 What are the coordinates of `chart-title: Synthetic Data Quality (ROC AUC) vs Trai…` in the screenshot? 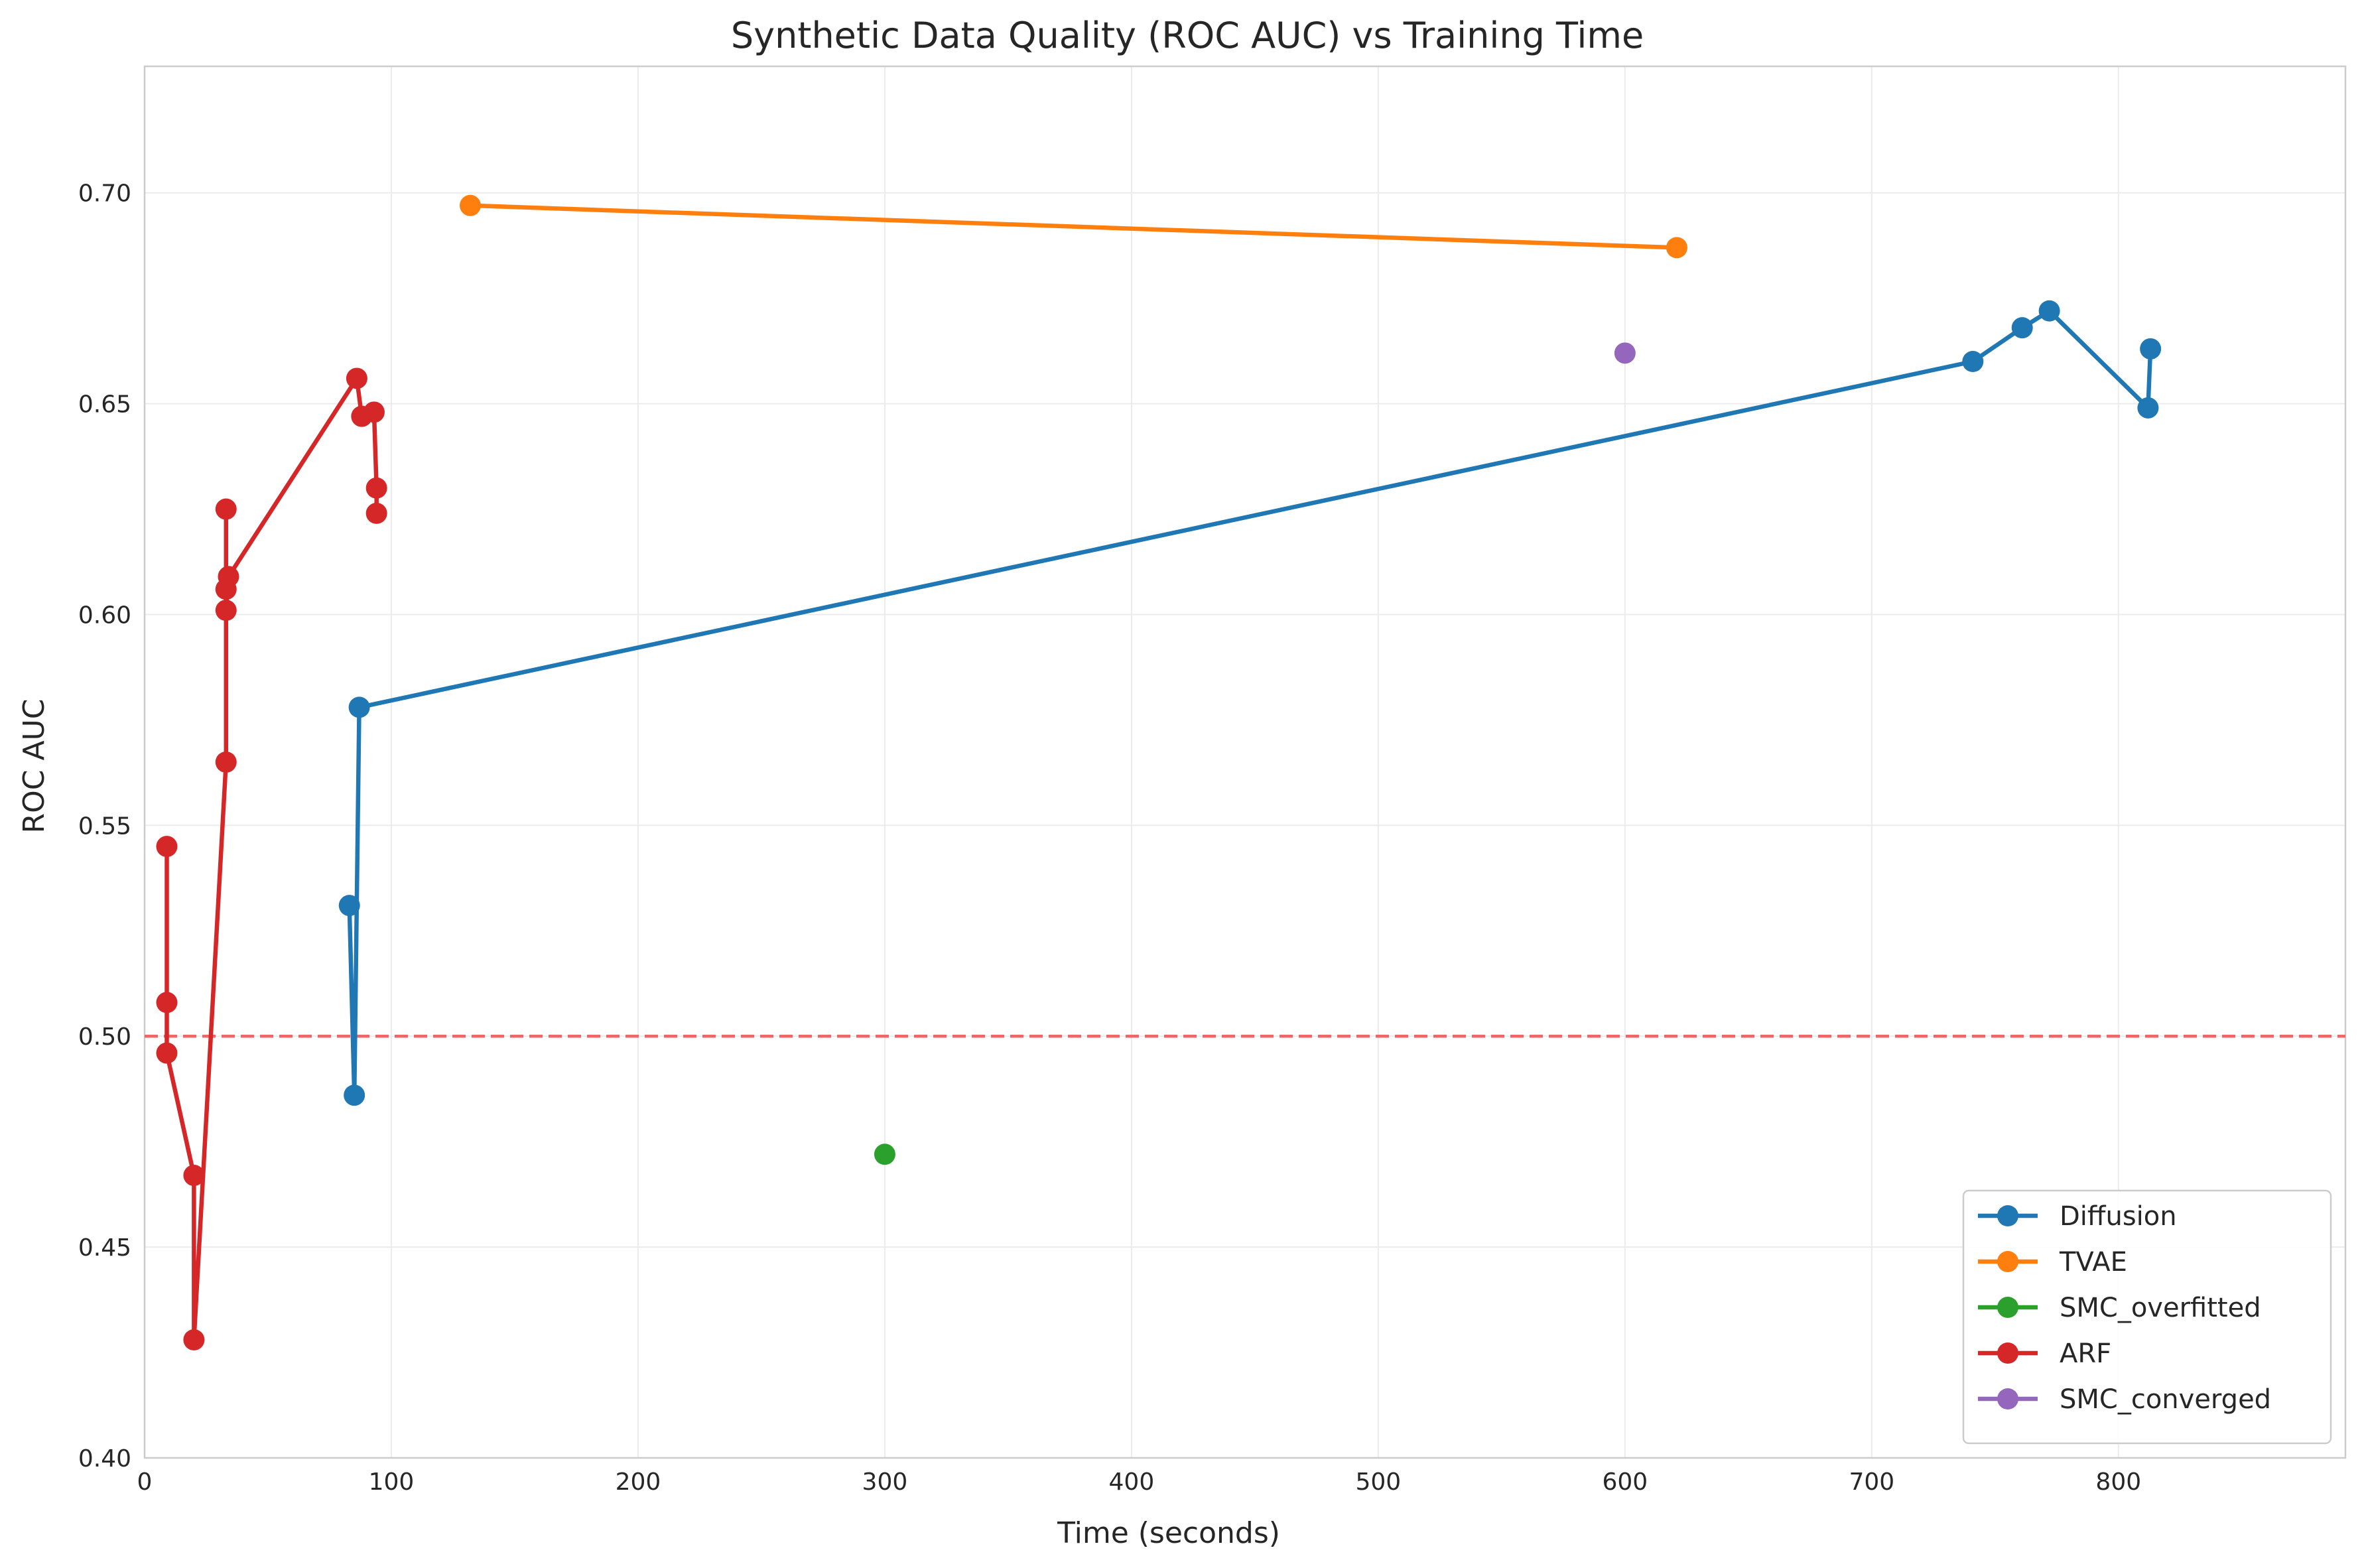 It's located at (1187, 35).